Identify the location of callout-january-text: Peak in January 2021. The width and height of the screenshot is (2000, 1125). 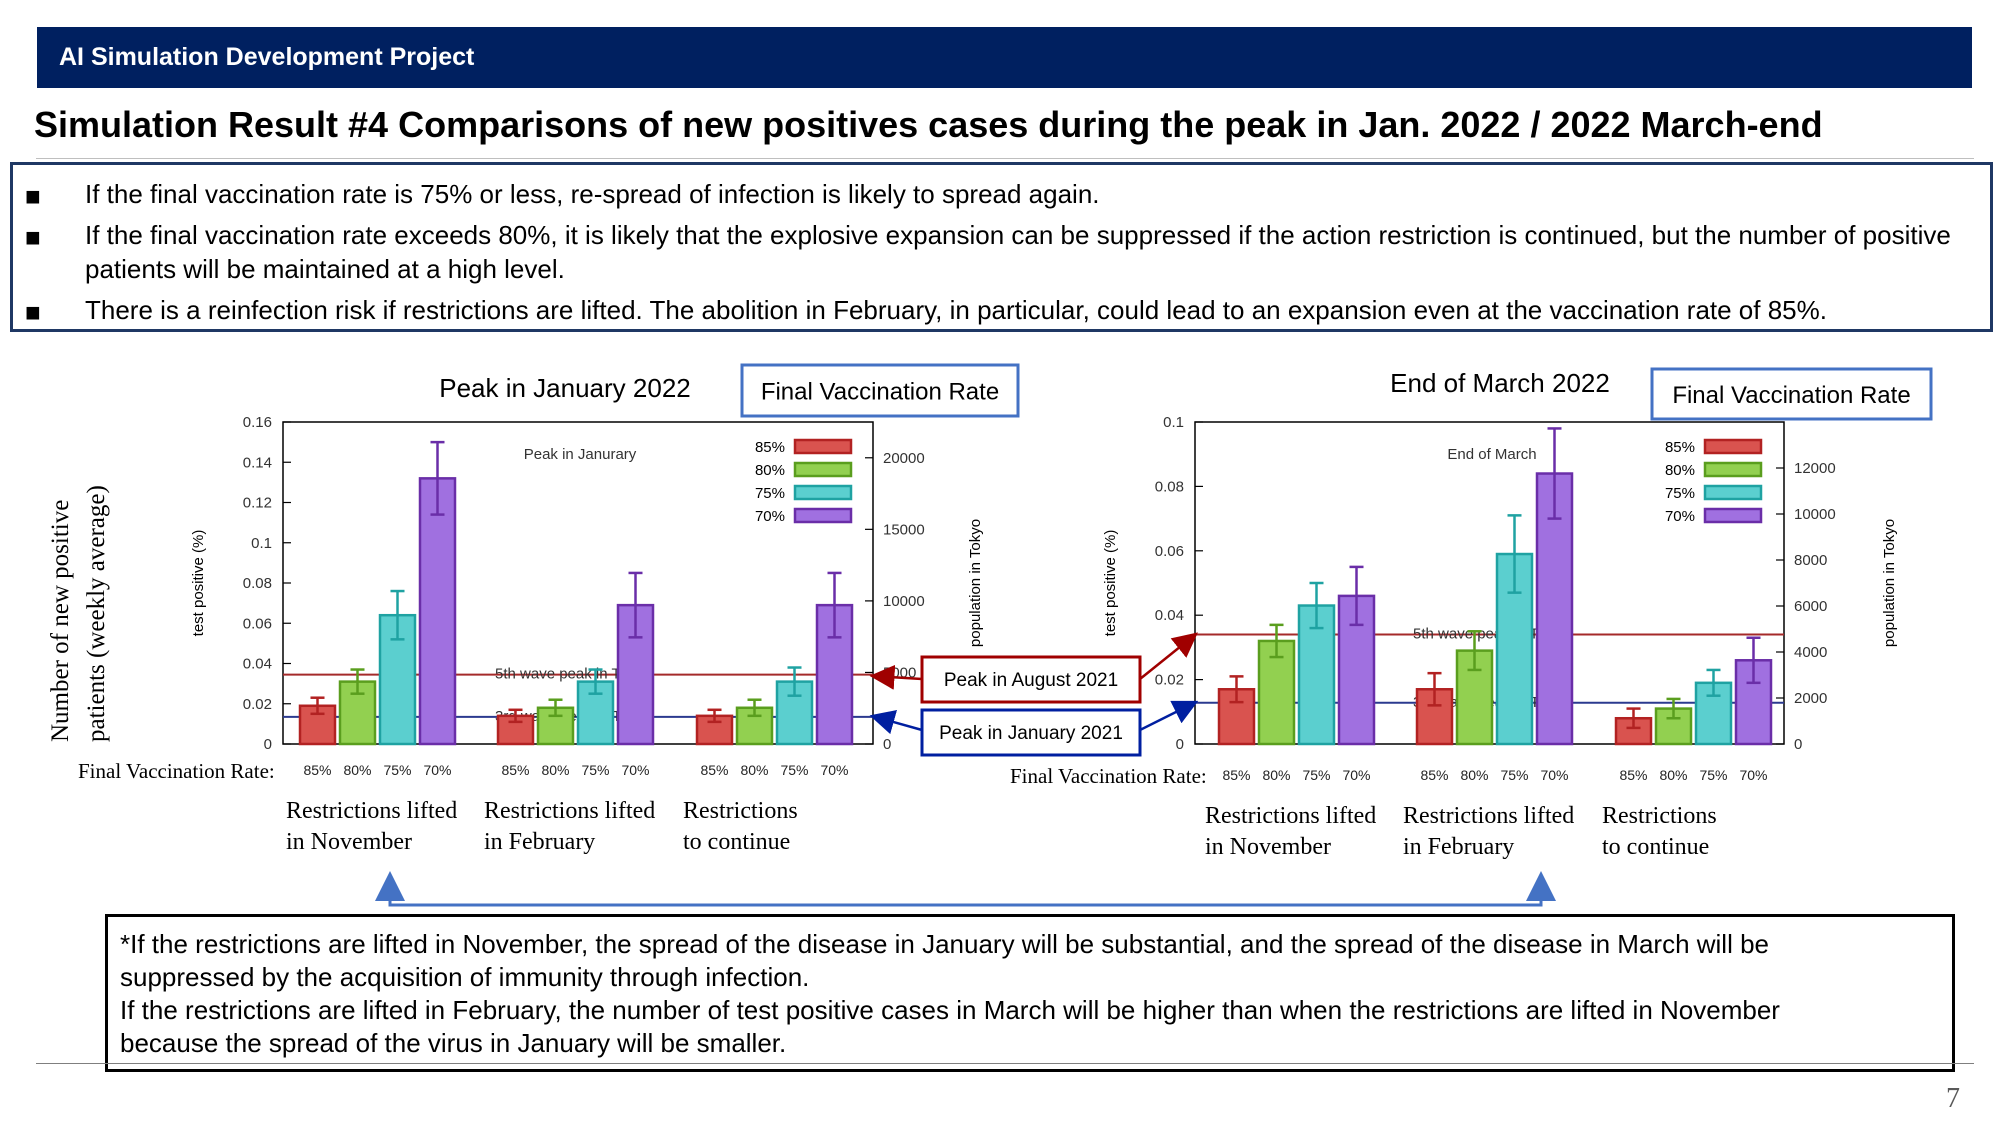
(1031, 733).